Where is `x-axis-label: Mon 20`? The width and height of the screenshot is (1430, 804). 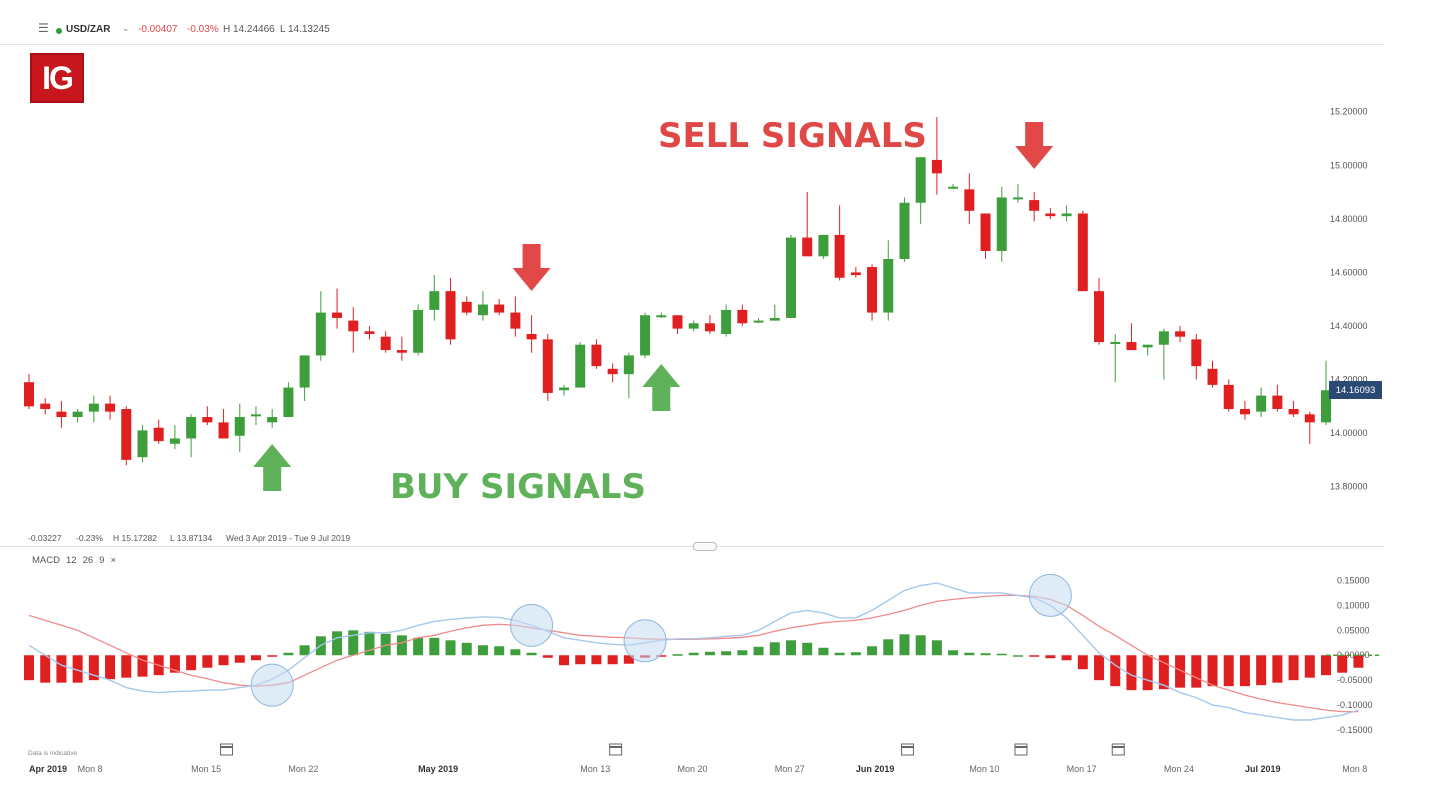 x-axis-label: Mon 20 is located at coordinates (693, 769).